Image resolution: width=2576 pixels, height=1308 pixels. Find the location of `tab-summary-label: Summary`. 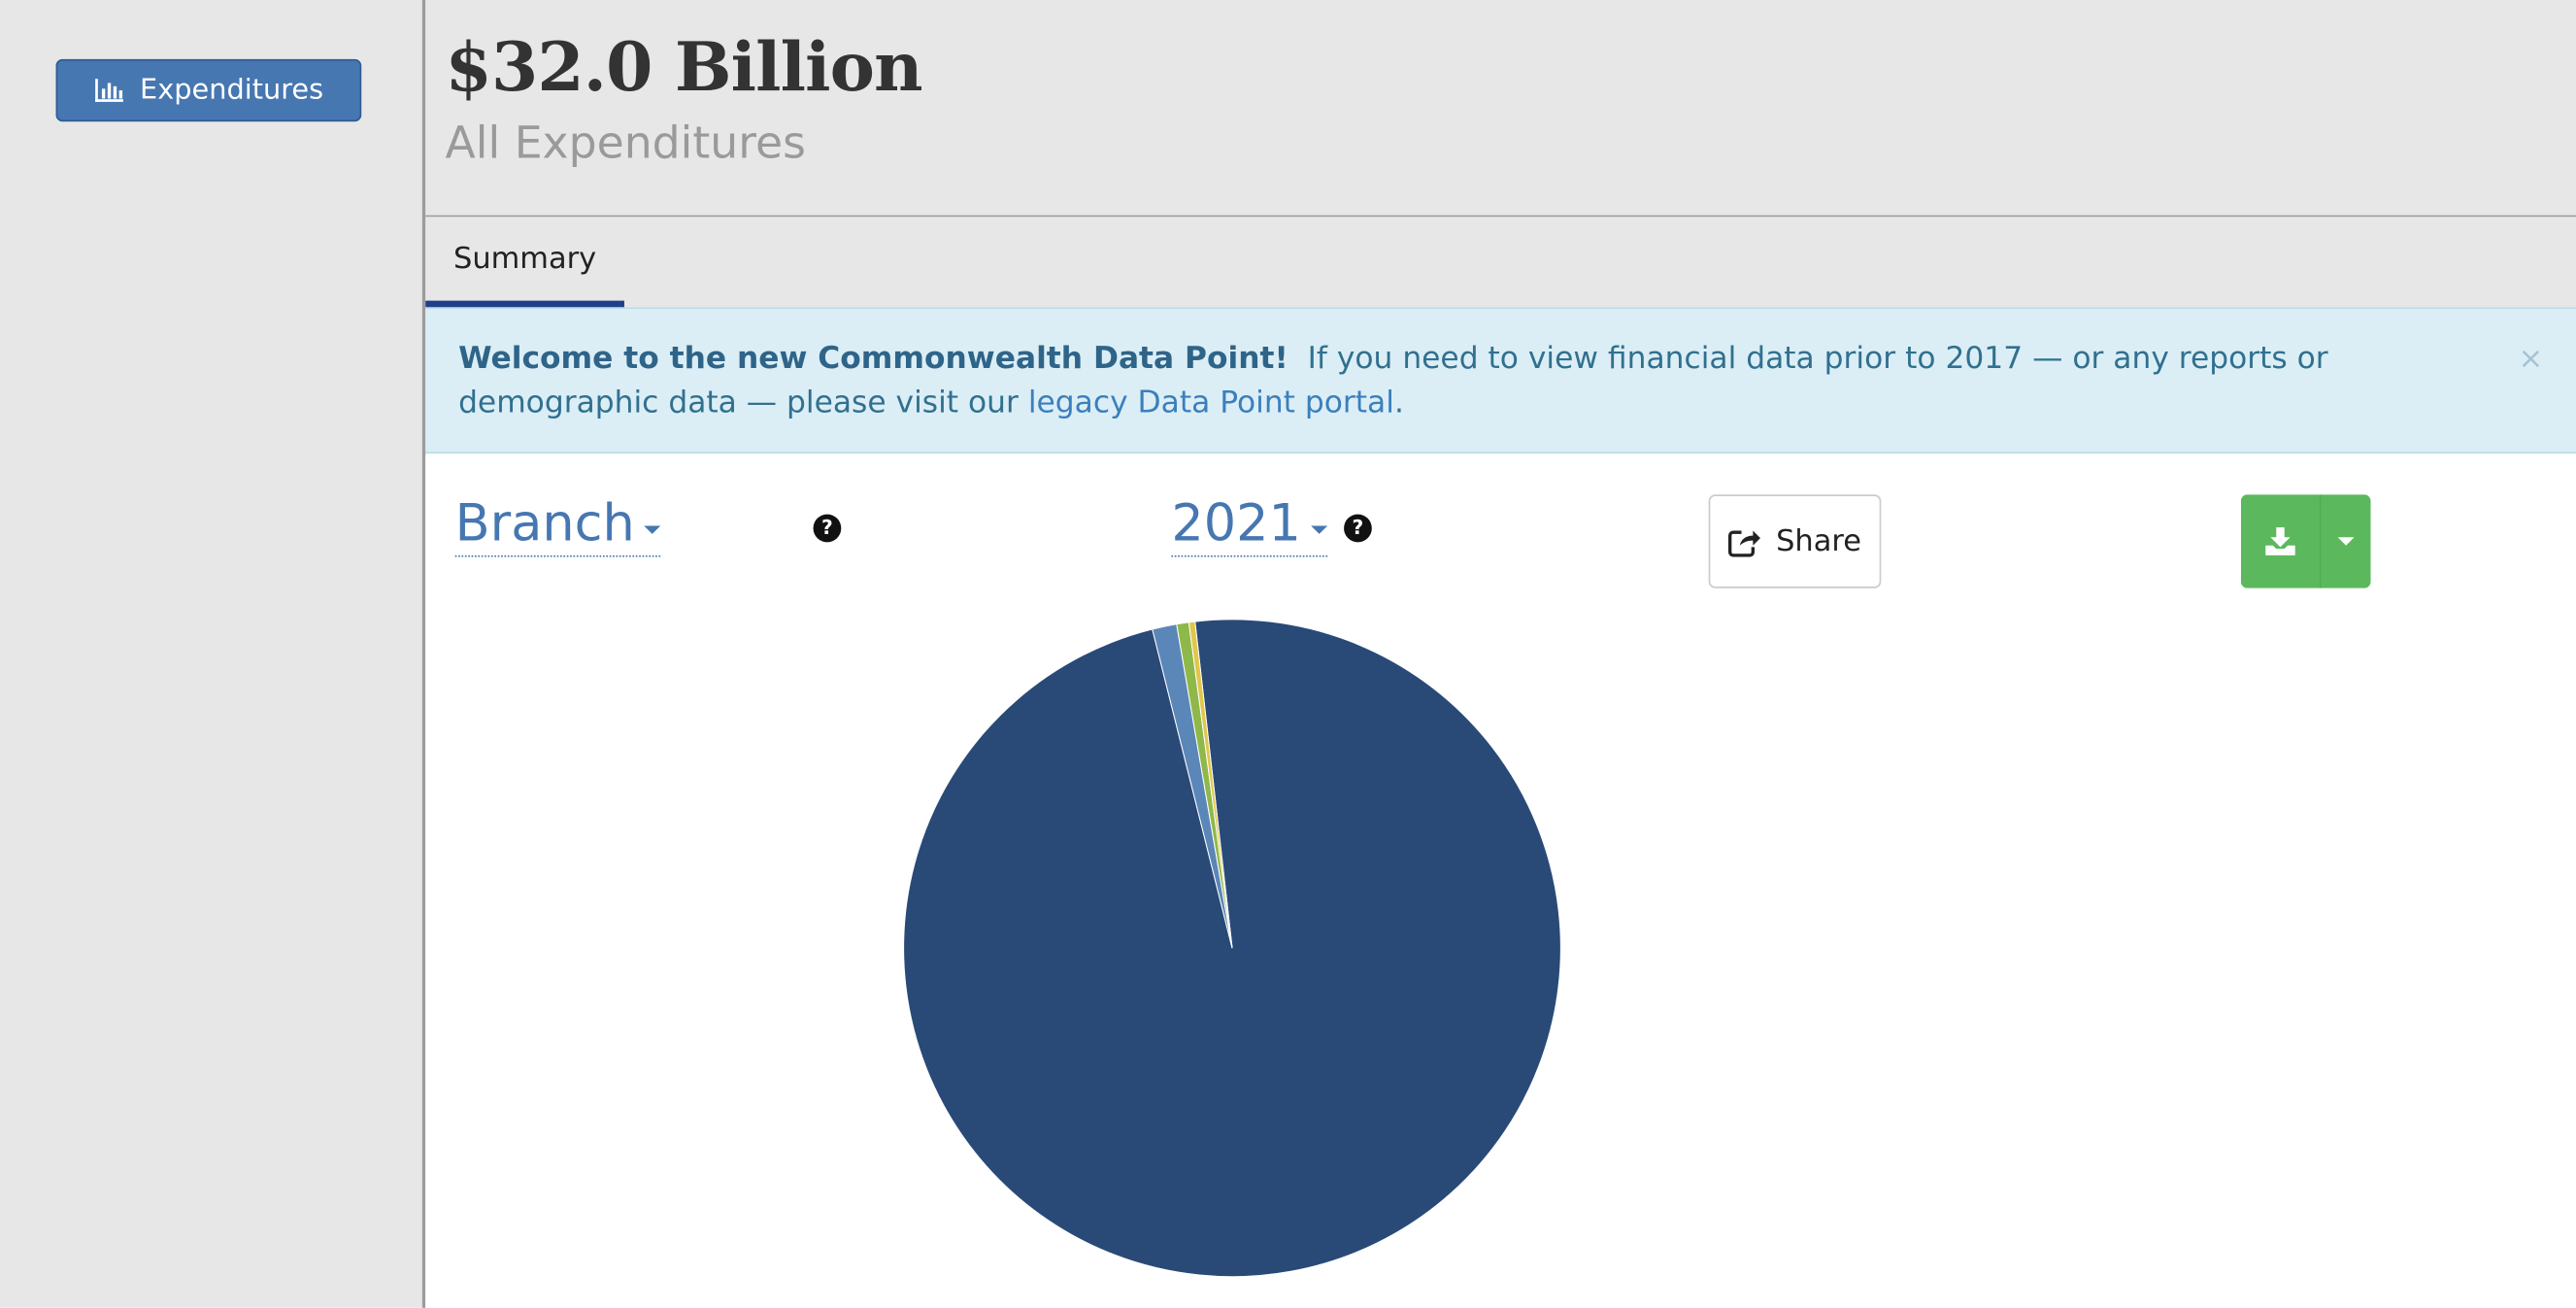

tab-summary-label: Summary is located at coordinates (525, 259).